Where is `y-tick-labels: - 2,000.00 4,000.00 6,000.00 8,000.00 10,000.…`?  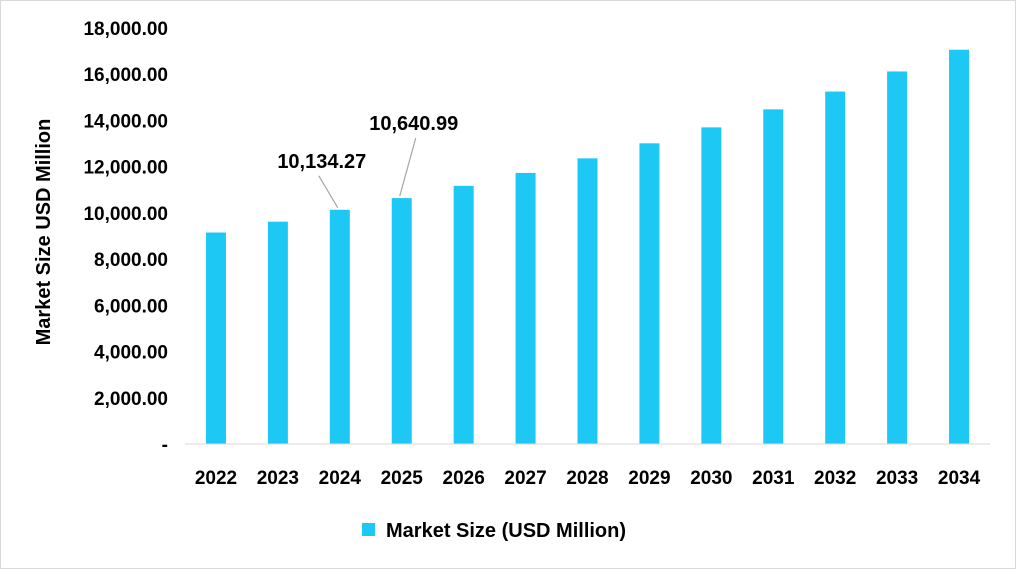 y-tick-labels: - 2,000.00 4,000.00 6,000.00 8,000.00 10,000.… is located at coordinates (125, 237).